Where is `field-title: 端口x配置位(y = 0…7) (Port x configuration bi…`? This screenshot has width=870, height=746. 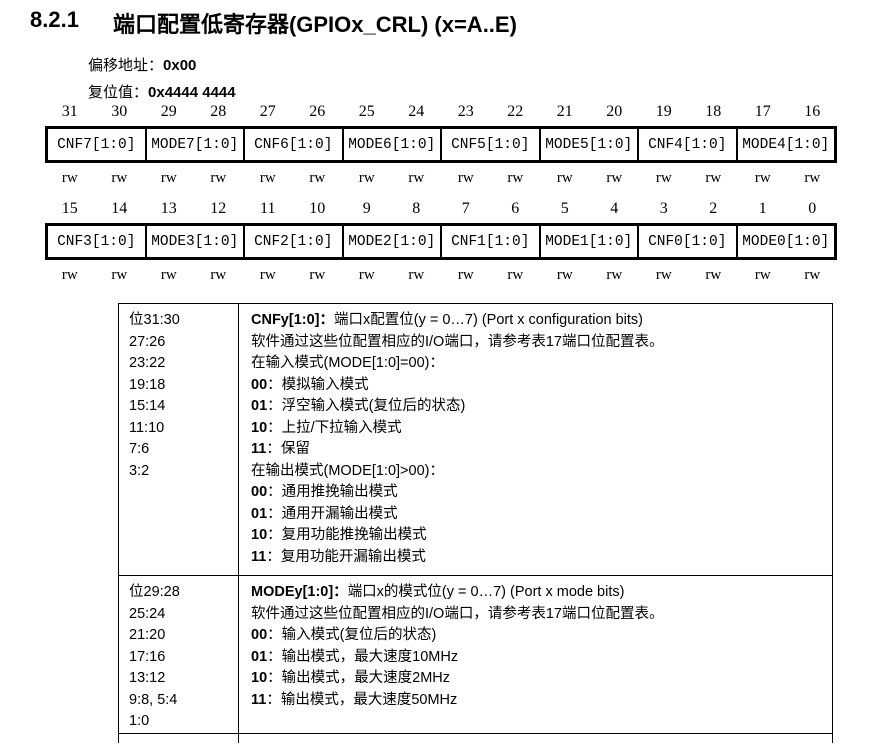 field-title: 端口x配置位(y = 0…7) (Port x configuration bi… is located at coordinates (488, 320).